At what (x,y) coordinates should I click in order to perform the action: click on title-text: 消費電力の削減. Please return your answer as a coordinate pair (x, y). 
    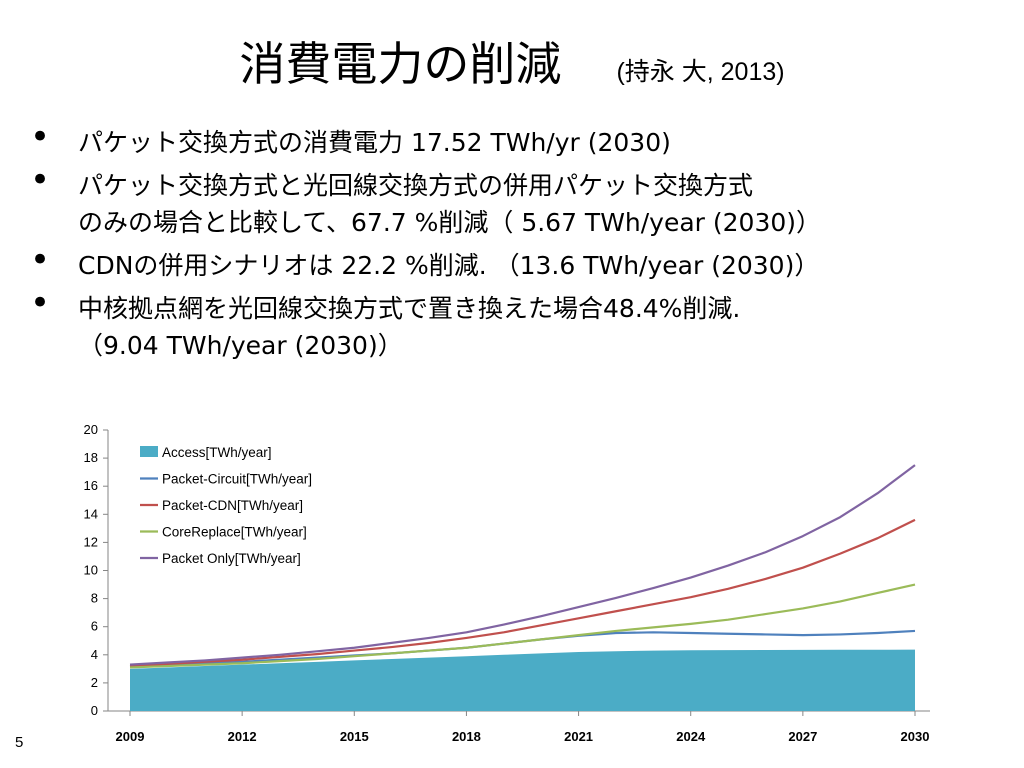
    Looking at the image, I should click on (400, 64).